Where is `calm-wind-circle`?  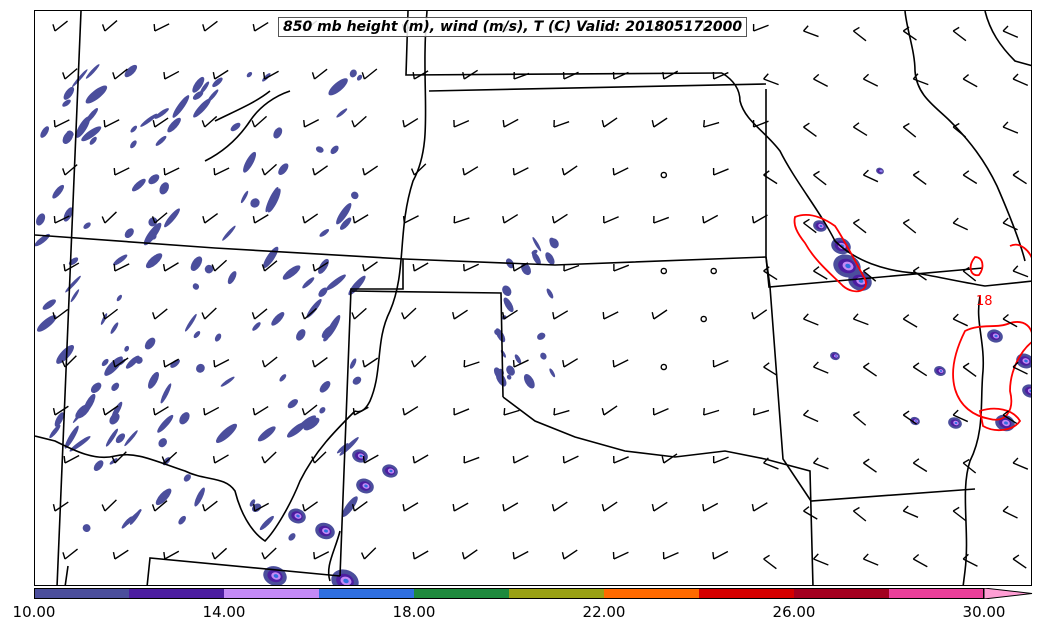 calm-wind-circle is located at coordinates (704, 319).